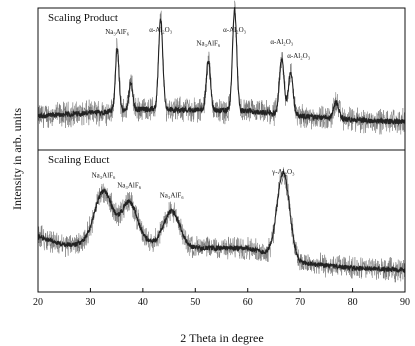  What do you see at coordinates (283, 172) in the screenshot?
I see `peak-label: γ-Al₂O₃` at bounding box center [283, 172].